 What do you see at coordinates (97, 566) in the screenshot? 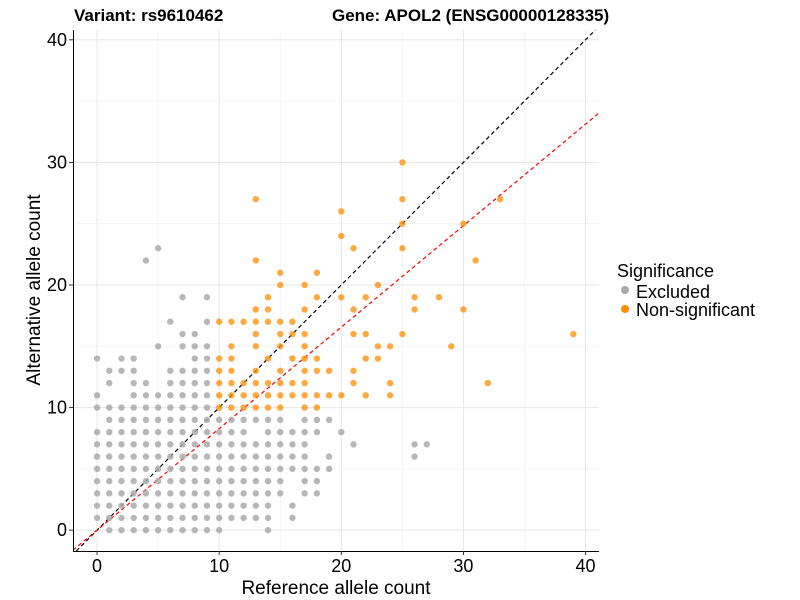
I see `x-tick-label: 0` at bounding box center [97, 566].